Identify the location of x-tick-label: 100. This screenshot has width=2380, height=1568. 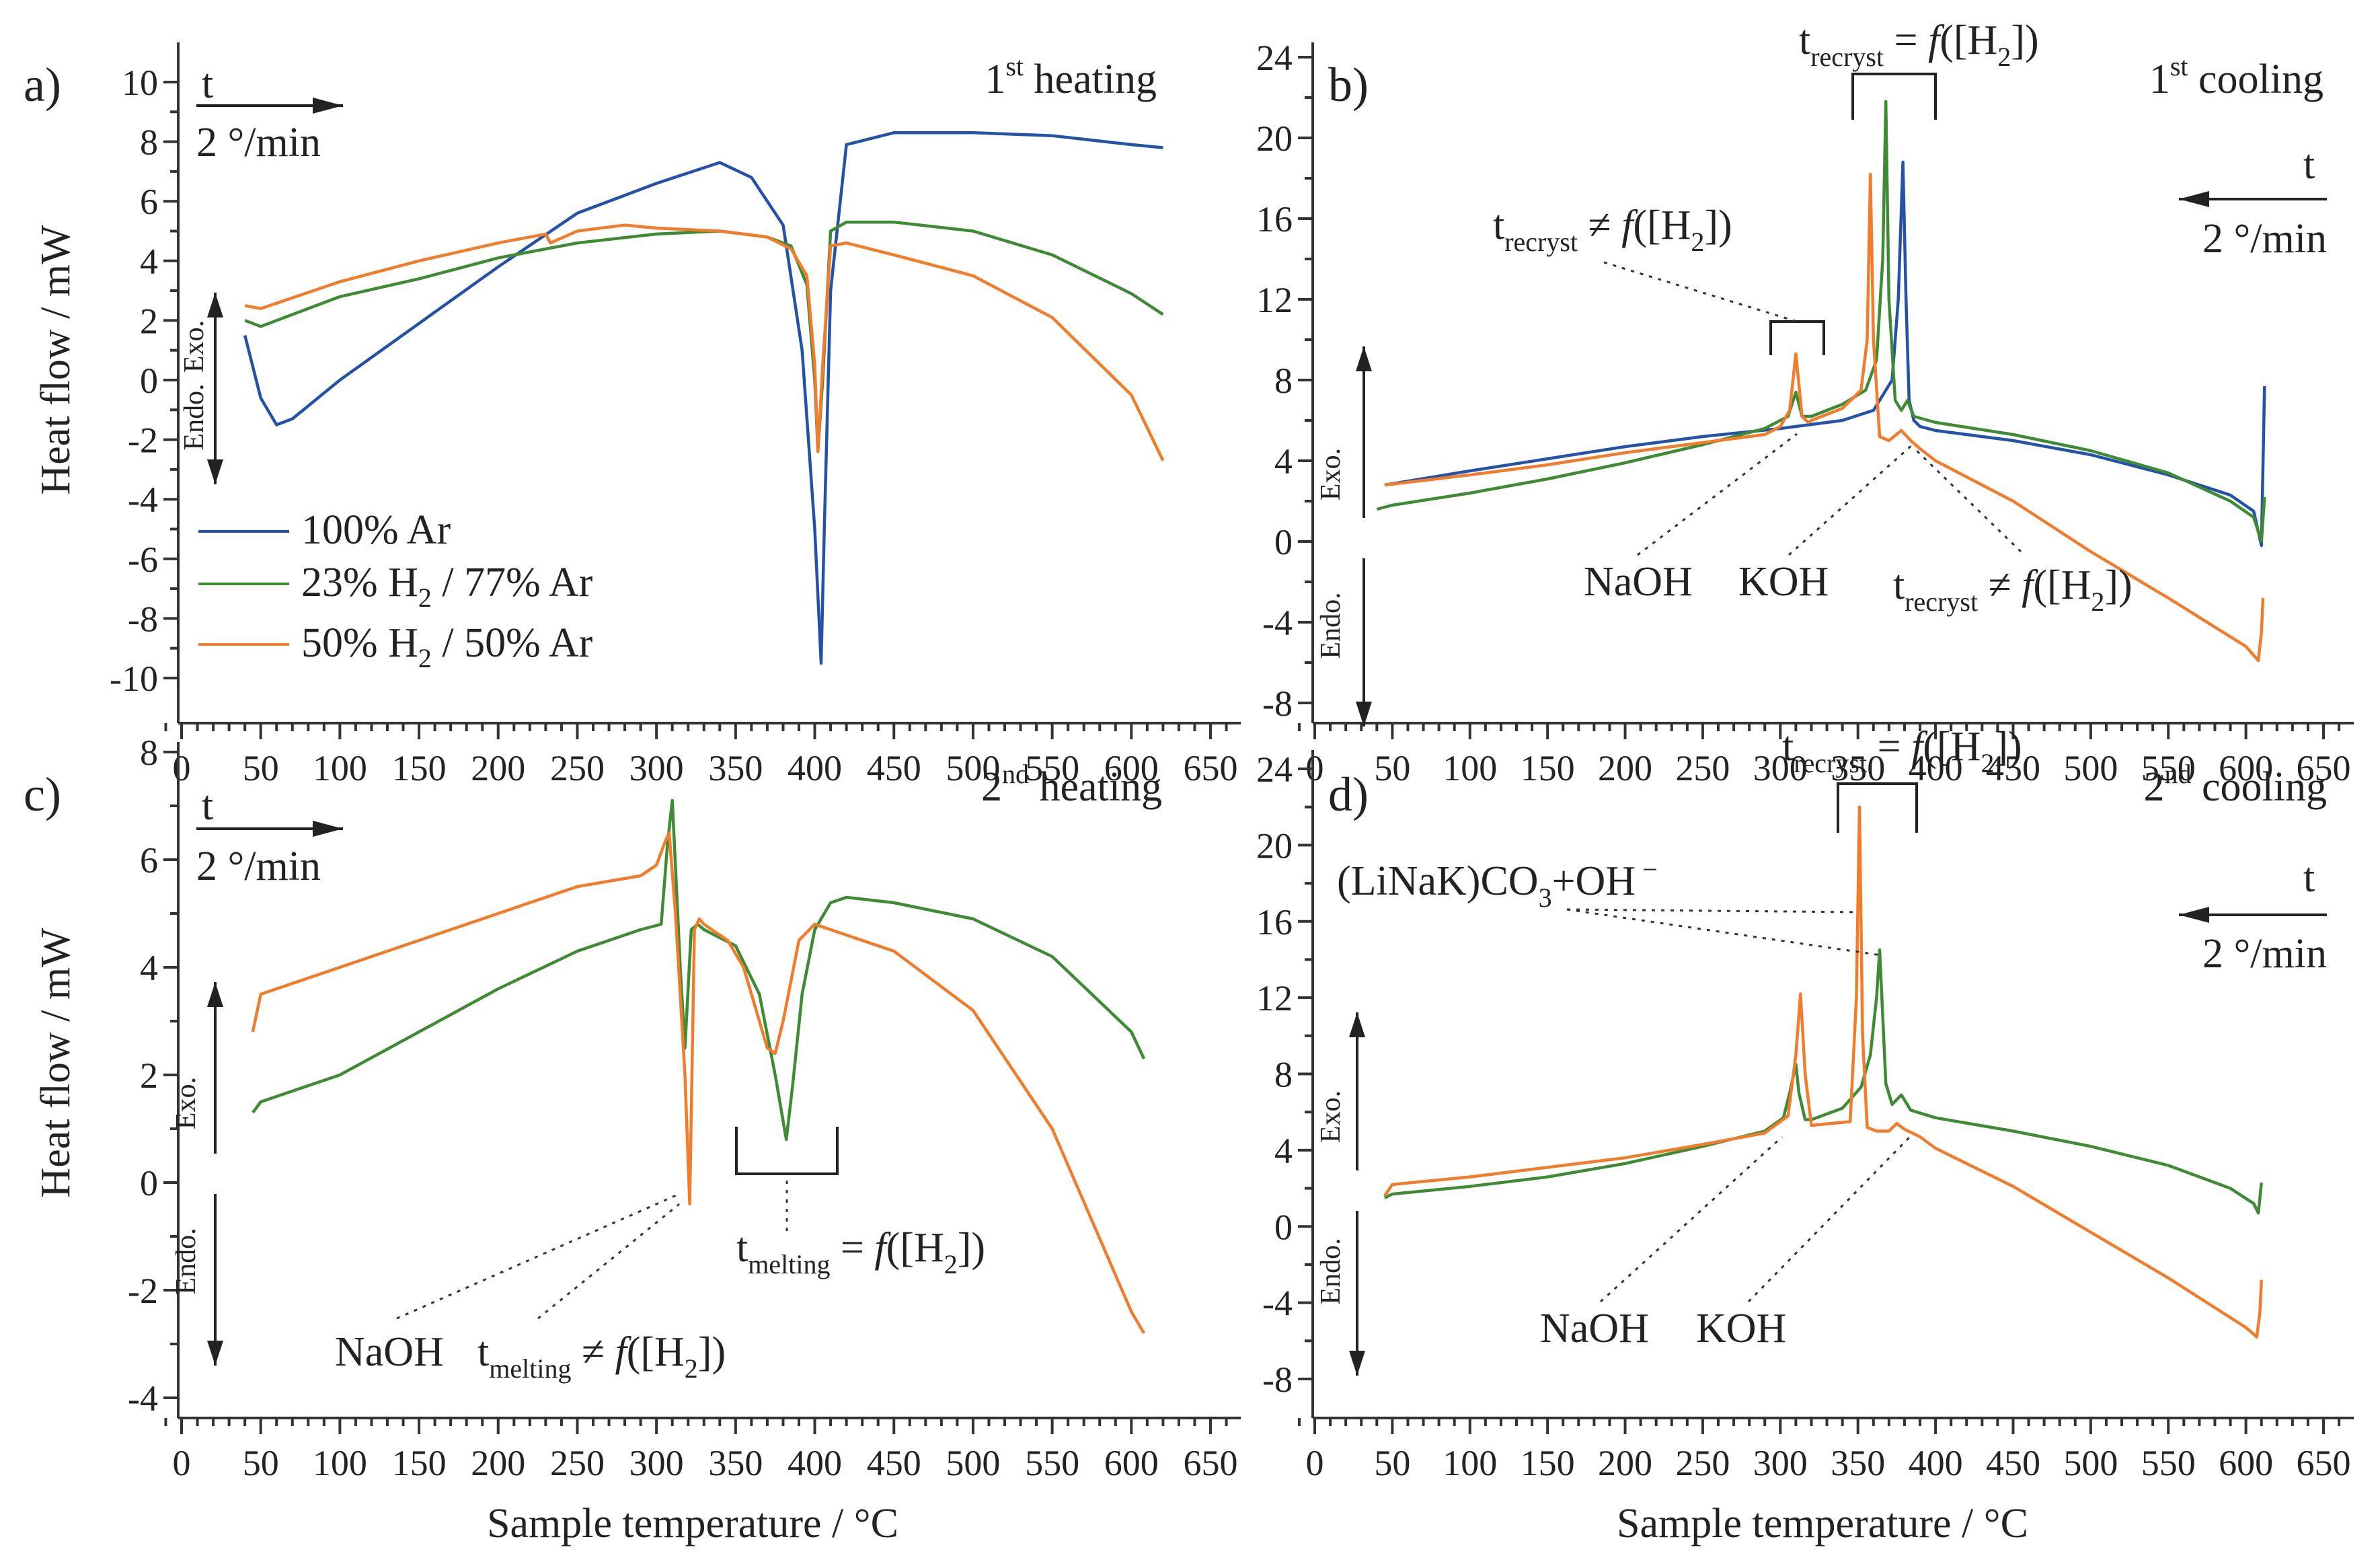
(1470, 768).